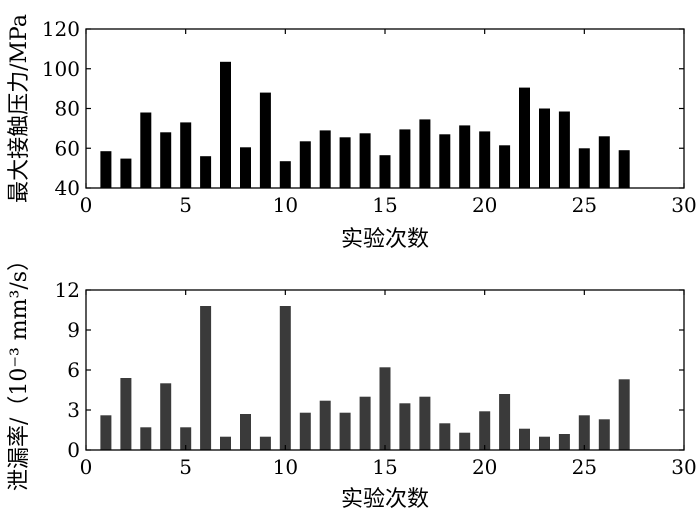 This screenshot has width=700, height=510. I want to click on y-tick-label: 40, so click(67, 188).